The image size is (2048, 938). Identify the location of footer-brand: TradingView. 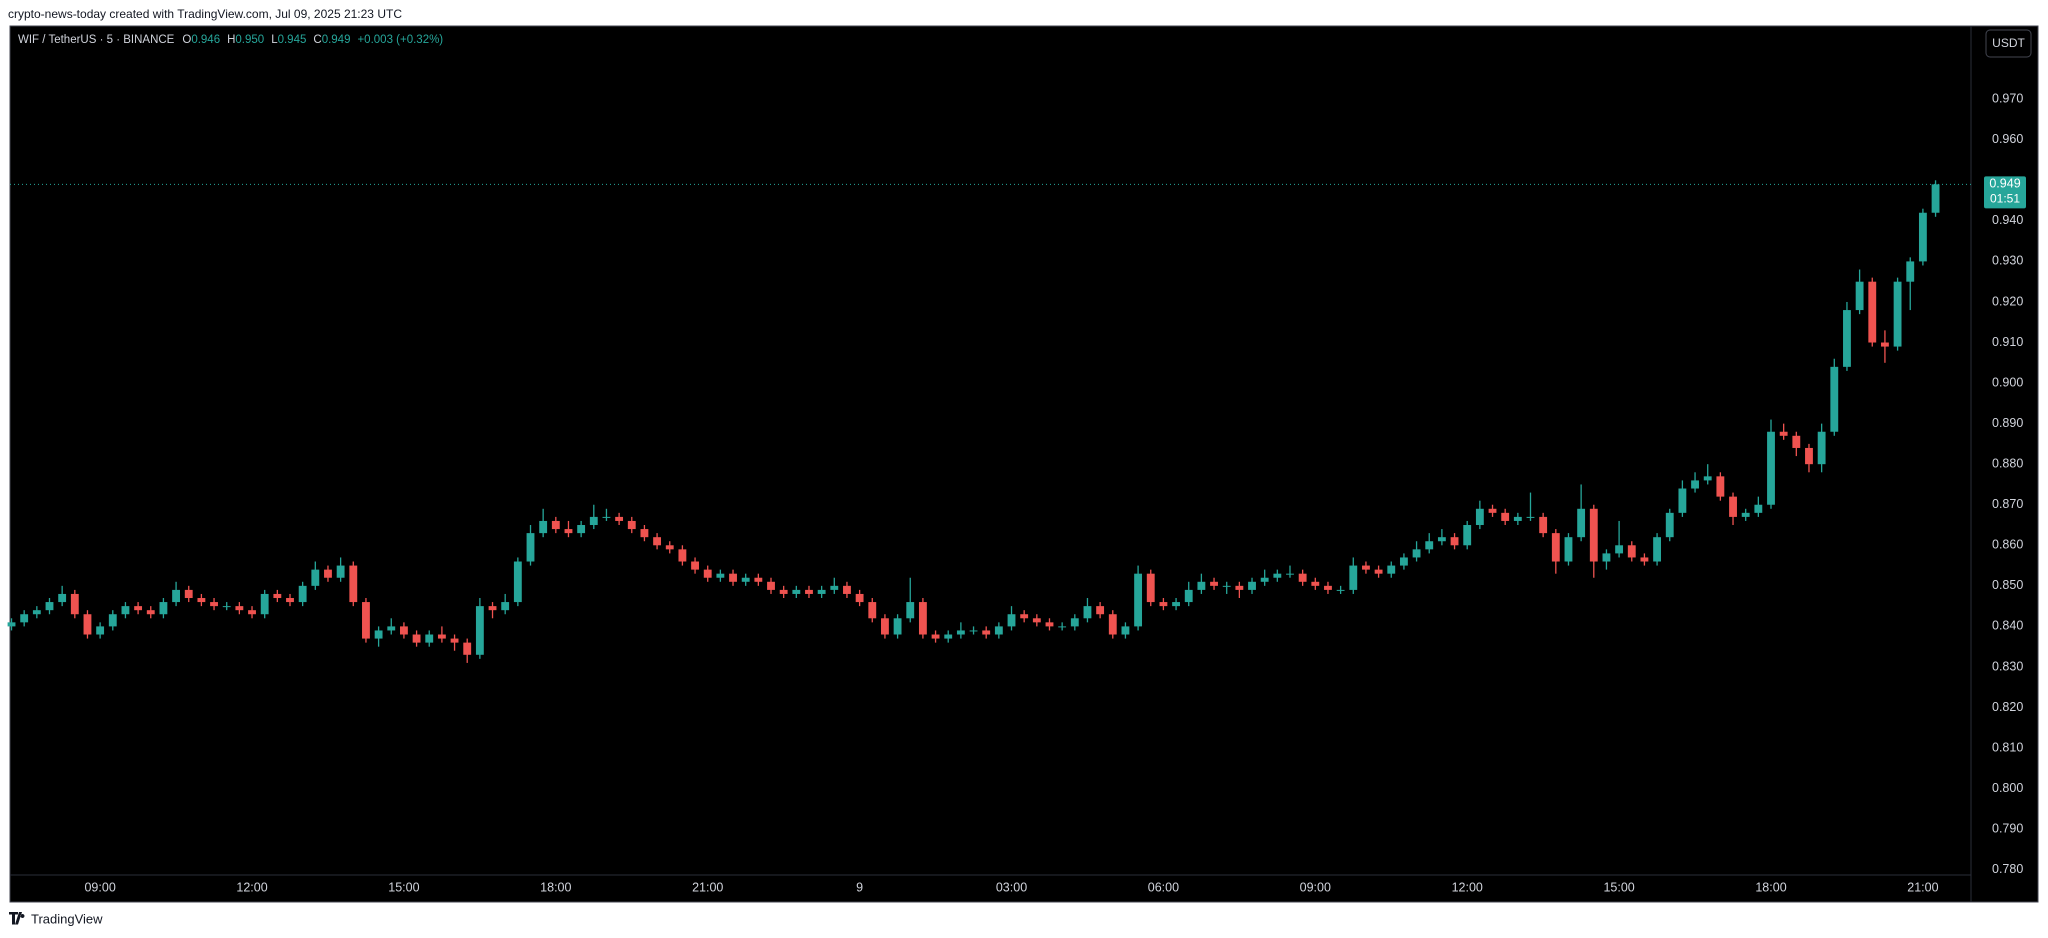
(67, 918).